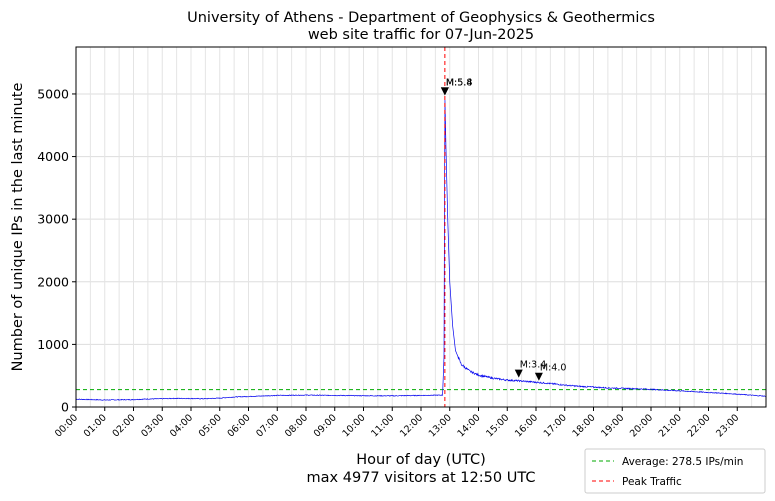 Image resolution: width=775 pixels, height=501 pixels. I want to click on x-tick-label: 23:00, so click(727, 425).